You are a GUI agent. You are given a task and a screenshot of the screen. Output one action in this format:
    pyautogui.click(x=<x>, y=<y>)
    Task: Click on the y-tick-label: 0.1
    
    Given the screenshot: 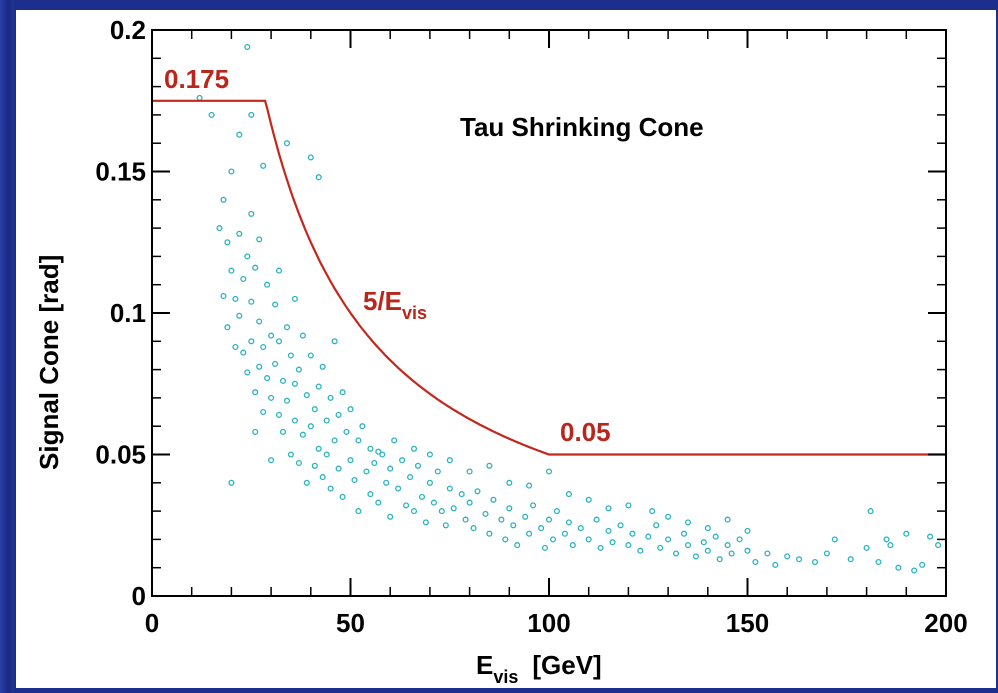 What is the action you would take?
    pyautogui.click(x=128, y=313)
    